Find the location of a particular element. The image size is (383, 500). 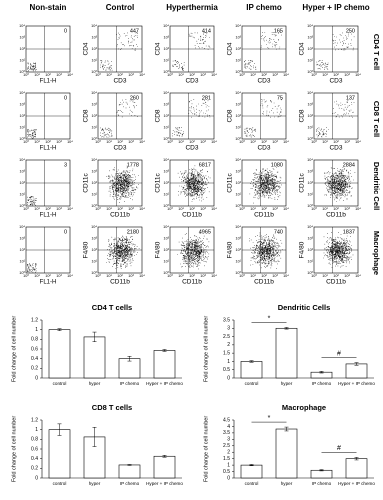

y-axis-label: CD4 is located at coordinates (230, 48).